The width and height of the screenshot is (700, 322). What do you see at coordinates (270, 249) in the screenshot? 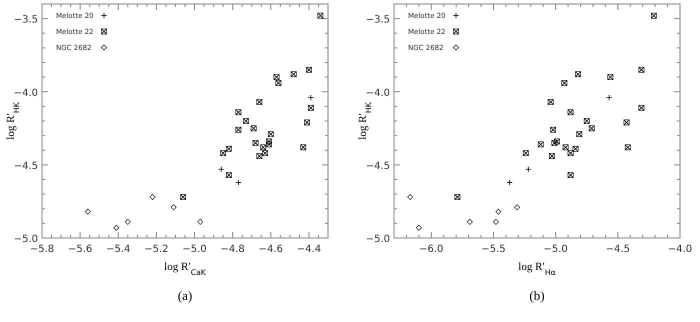
I see `x-tick-label: −4.6` at bounding box center [270, 249].